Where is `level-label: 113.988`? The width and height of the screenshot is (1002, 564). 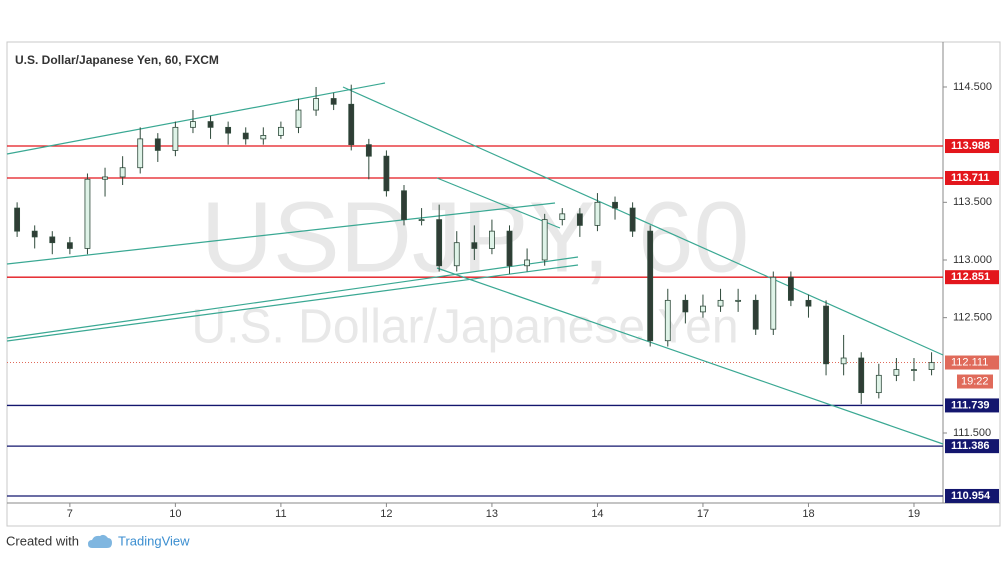
level-label: 113.988 is located at coordinates (970, 146).